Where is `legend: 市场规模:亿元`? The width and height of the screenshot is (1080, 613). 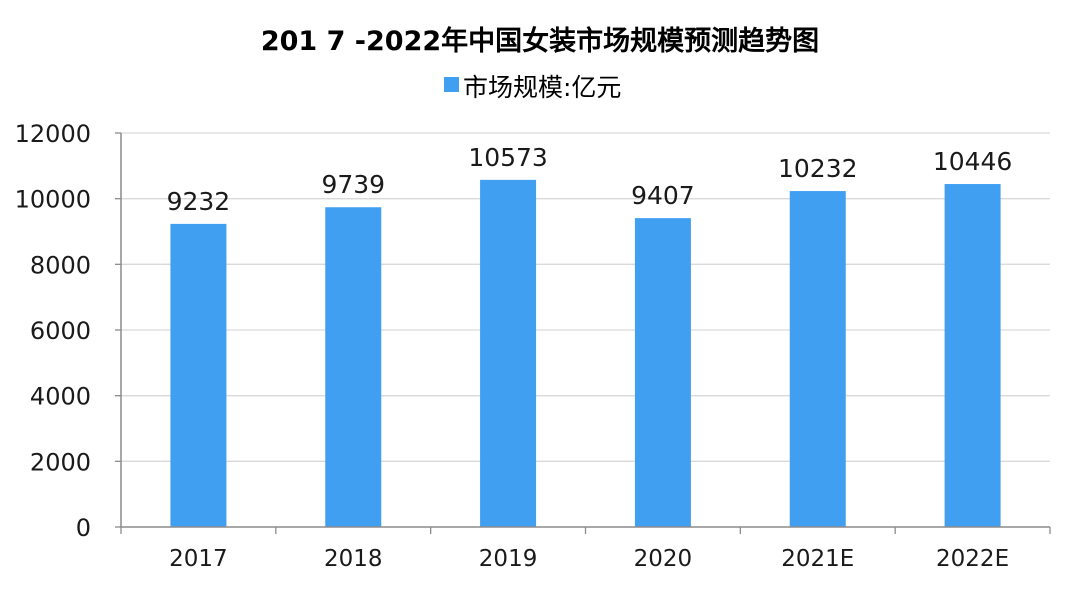 legend: 市场规模:亿元 is located at coordinates (532, 87).